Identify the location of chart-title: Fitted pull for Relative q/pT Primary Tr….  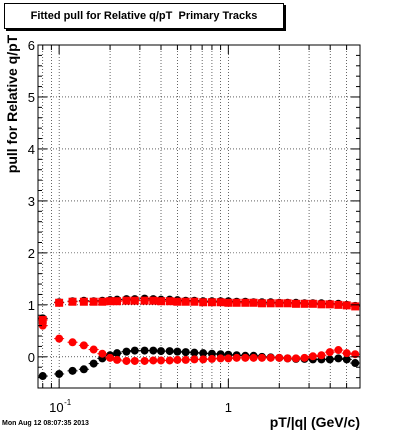
(144, 16).